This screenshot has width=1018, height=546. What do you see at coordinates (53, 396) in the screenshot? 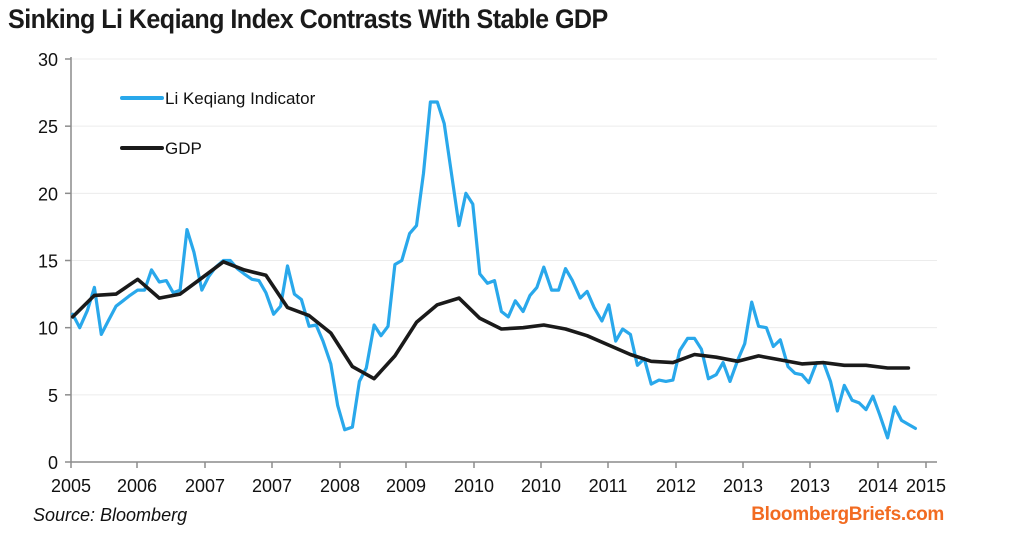
I see `y-tick-label: 5` at bounding box center [53, 396].